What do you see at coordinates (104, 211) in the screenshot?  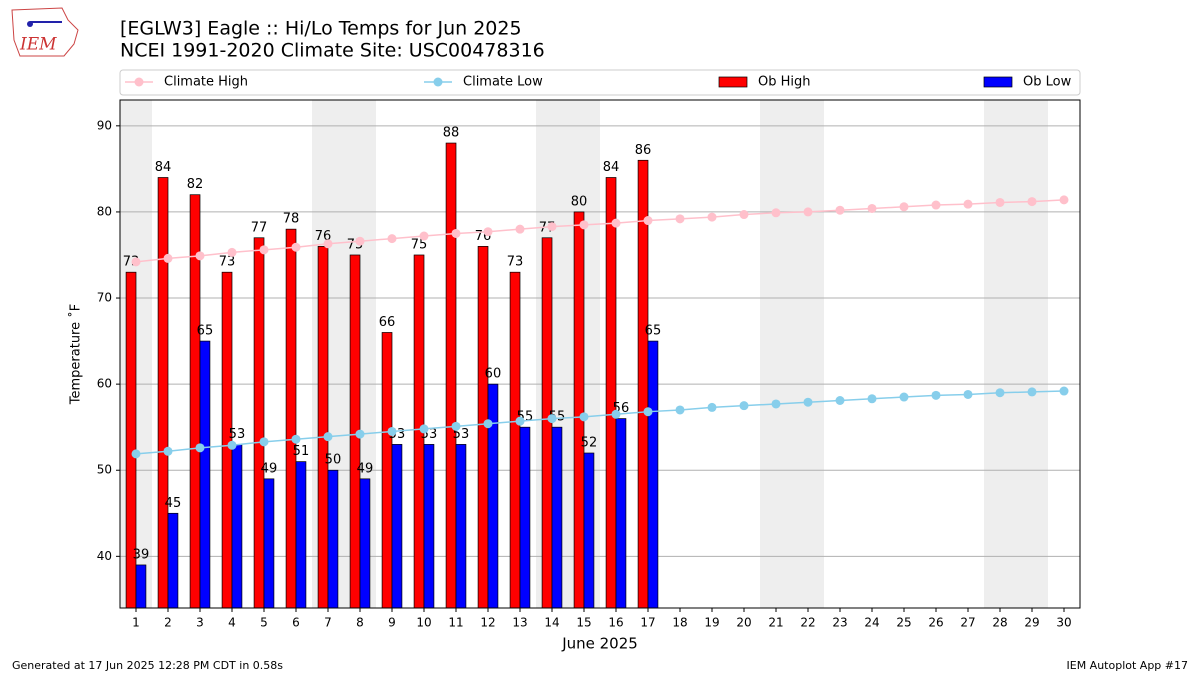 I see `y-tick-label: 80` at bounding box center [104, 211].